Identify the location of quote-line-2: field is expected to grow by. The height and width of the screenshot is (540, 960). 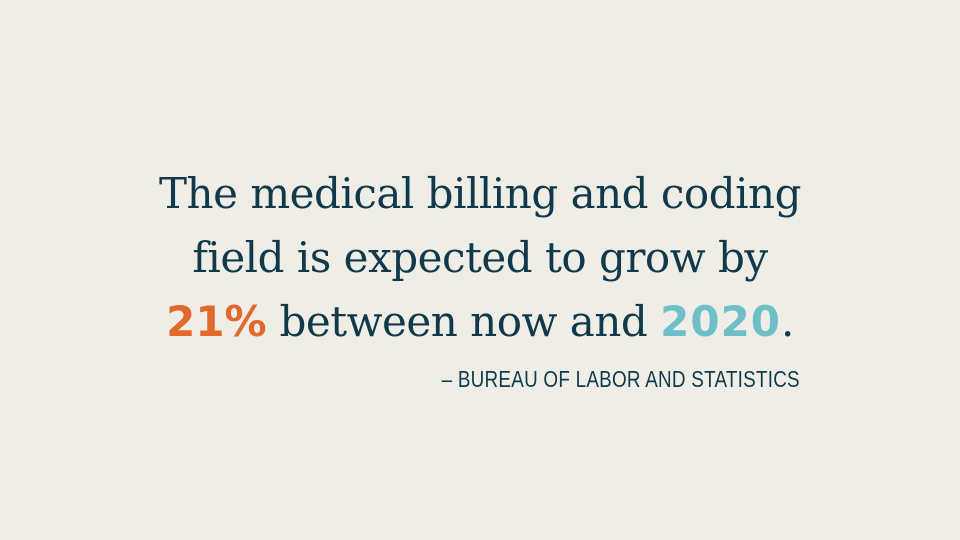
(480, 257).